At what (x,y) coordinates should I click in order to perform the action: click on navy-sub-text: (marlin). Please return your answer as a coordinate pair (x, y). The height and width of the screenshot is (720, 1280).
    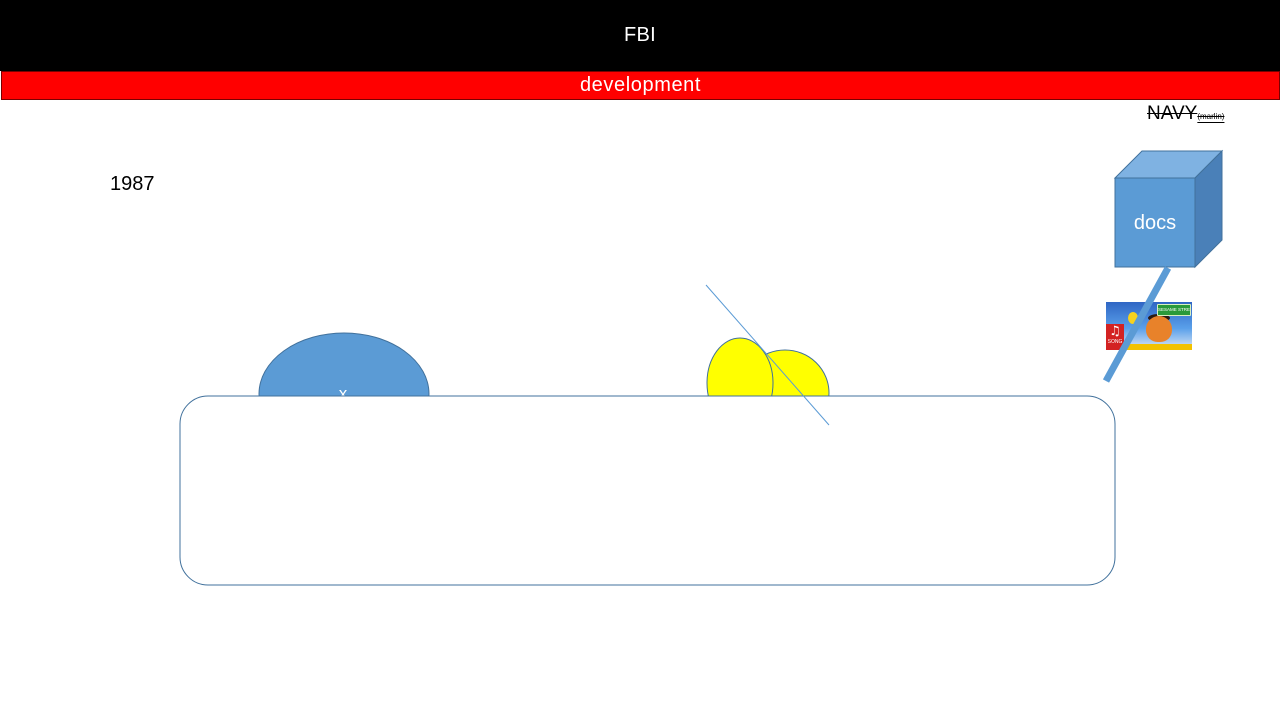
    Looking at the image, I should click on (1211, 116).